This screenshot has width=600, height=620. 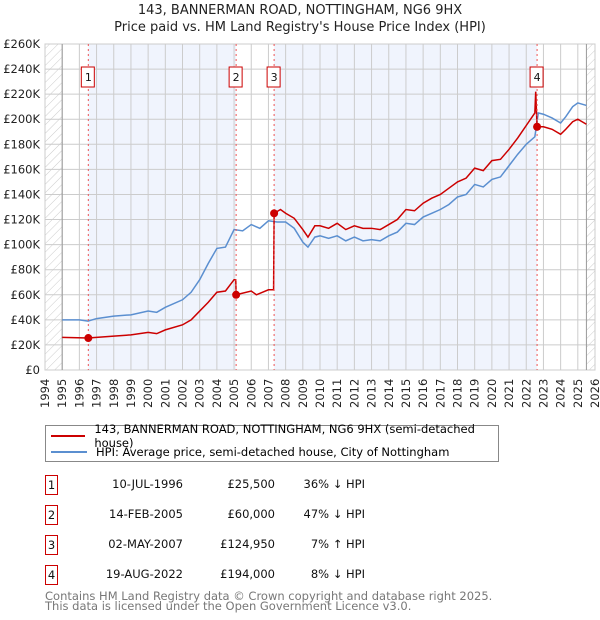 I want to click on x-tick-label: 2006, so click(x=251, y=393).